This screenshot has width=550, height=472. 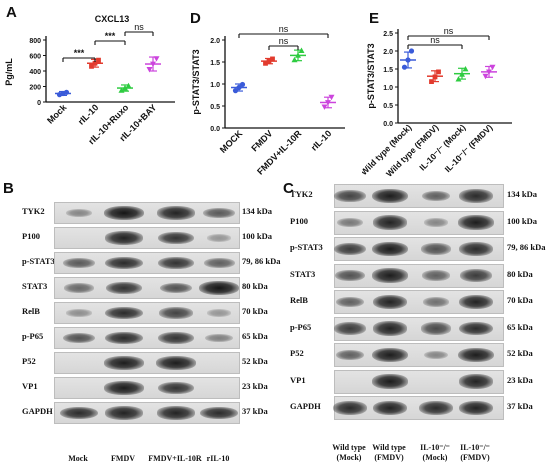 What do you see at coordinates (255, 361) in the screenshot?
I see `blot-kda-label: 52 kDa` at bounding box center [255, 361].